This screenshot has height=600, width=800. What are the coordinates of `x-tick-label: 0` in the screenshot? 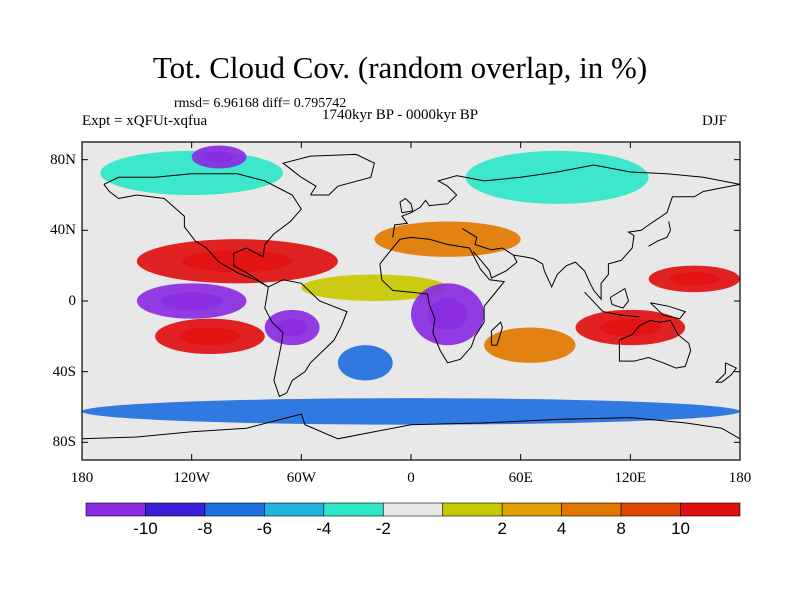 It's located at (411, 478).